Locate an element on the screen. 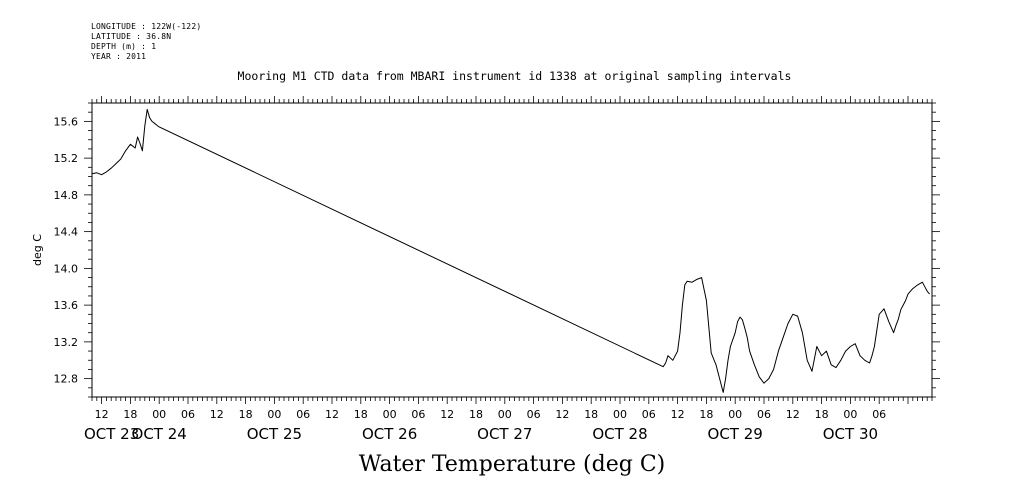 The width and height of the screenshot is (1009, 504). y-tick-label: 14.0 is located at coordinates (66, 268).